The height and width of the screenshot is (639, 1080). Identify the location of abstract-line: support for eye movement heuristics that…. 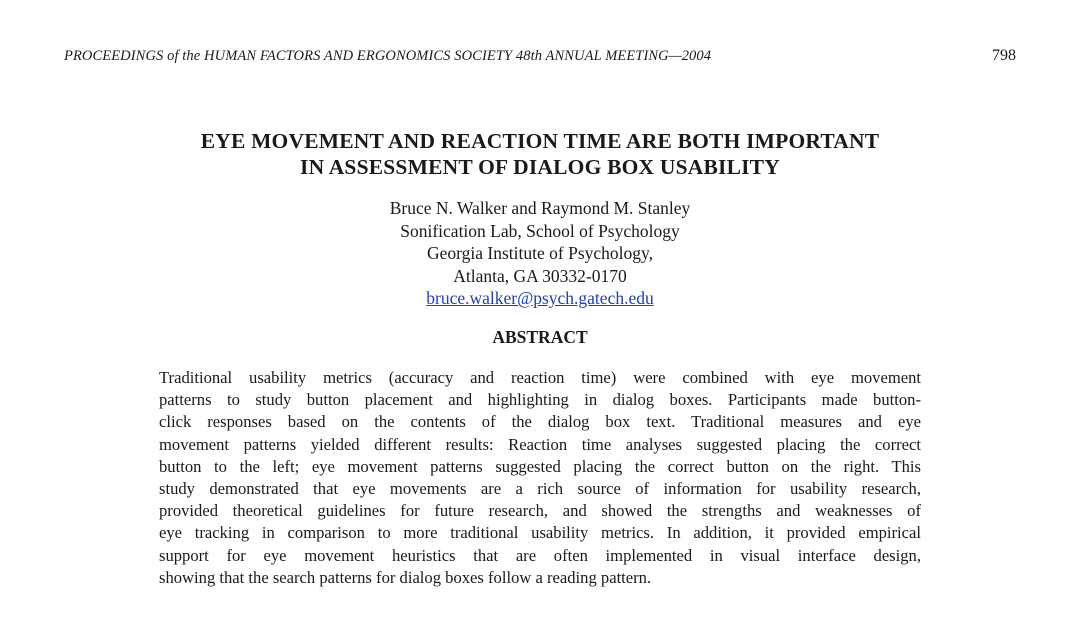
(540, 555).